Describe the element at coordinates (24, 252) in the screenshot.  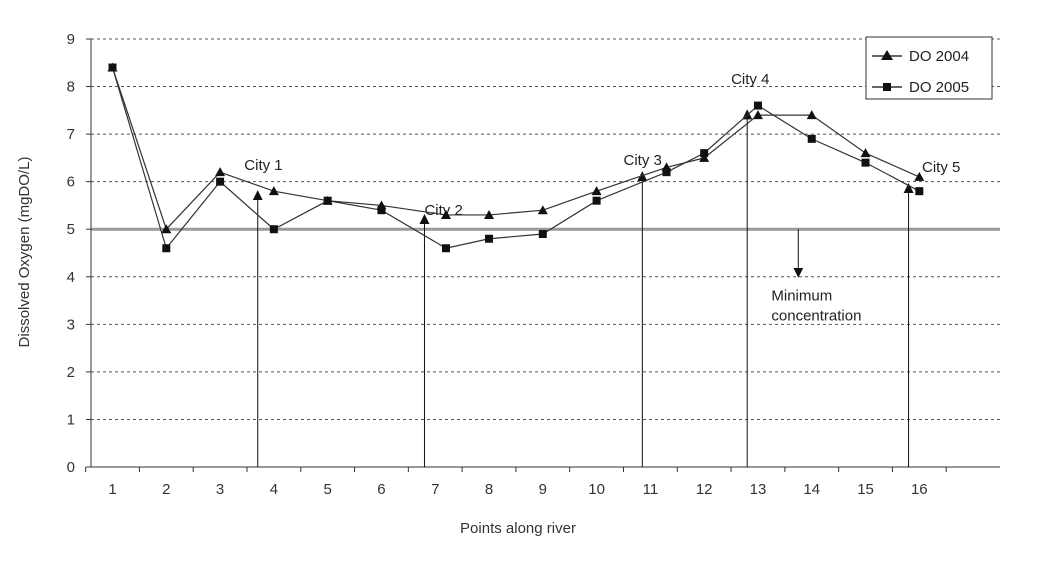
I see `y-axis-title: Dissolved Oxygen (mgDO/L)` at that location.